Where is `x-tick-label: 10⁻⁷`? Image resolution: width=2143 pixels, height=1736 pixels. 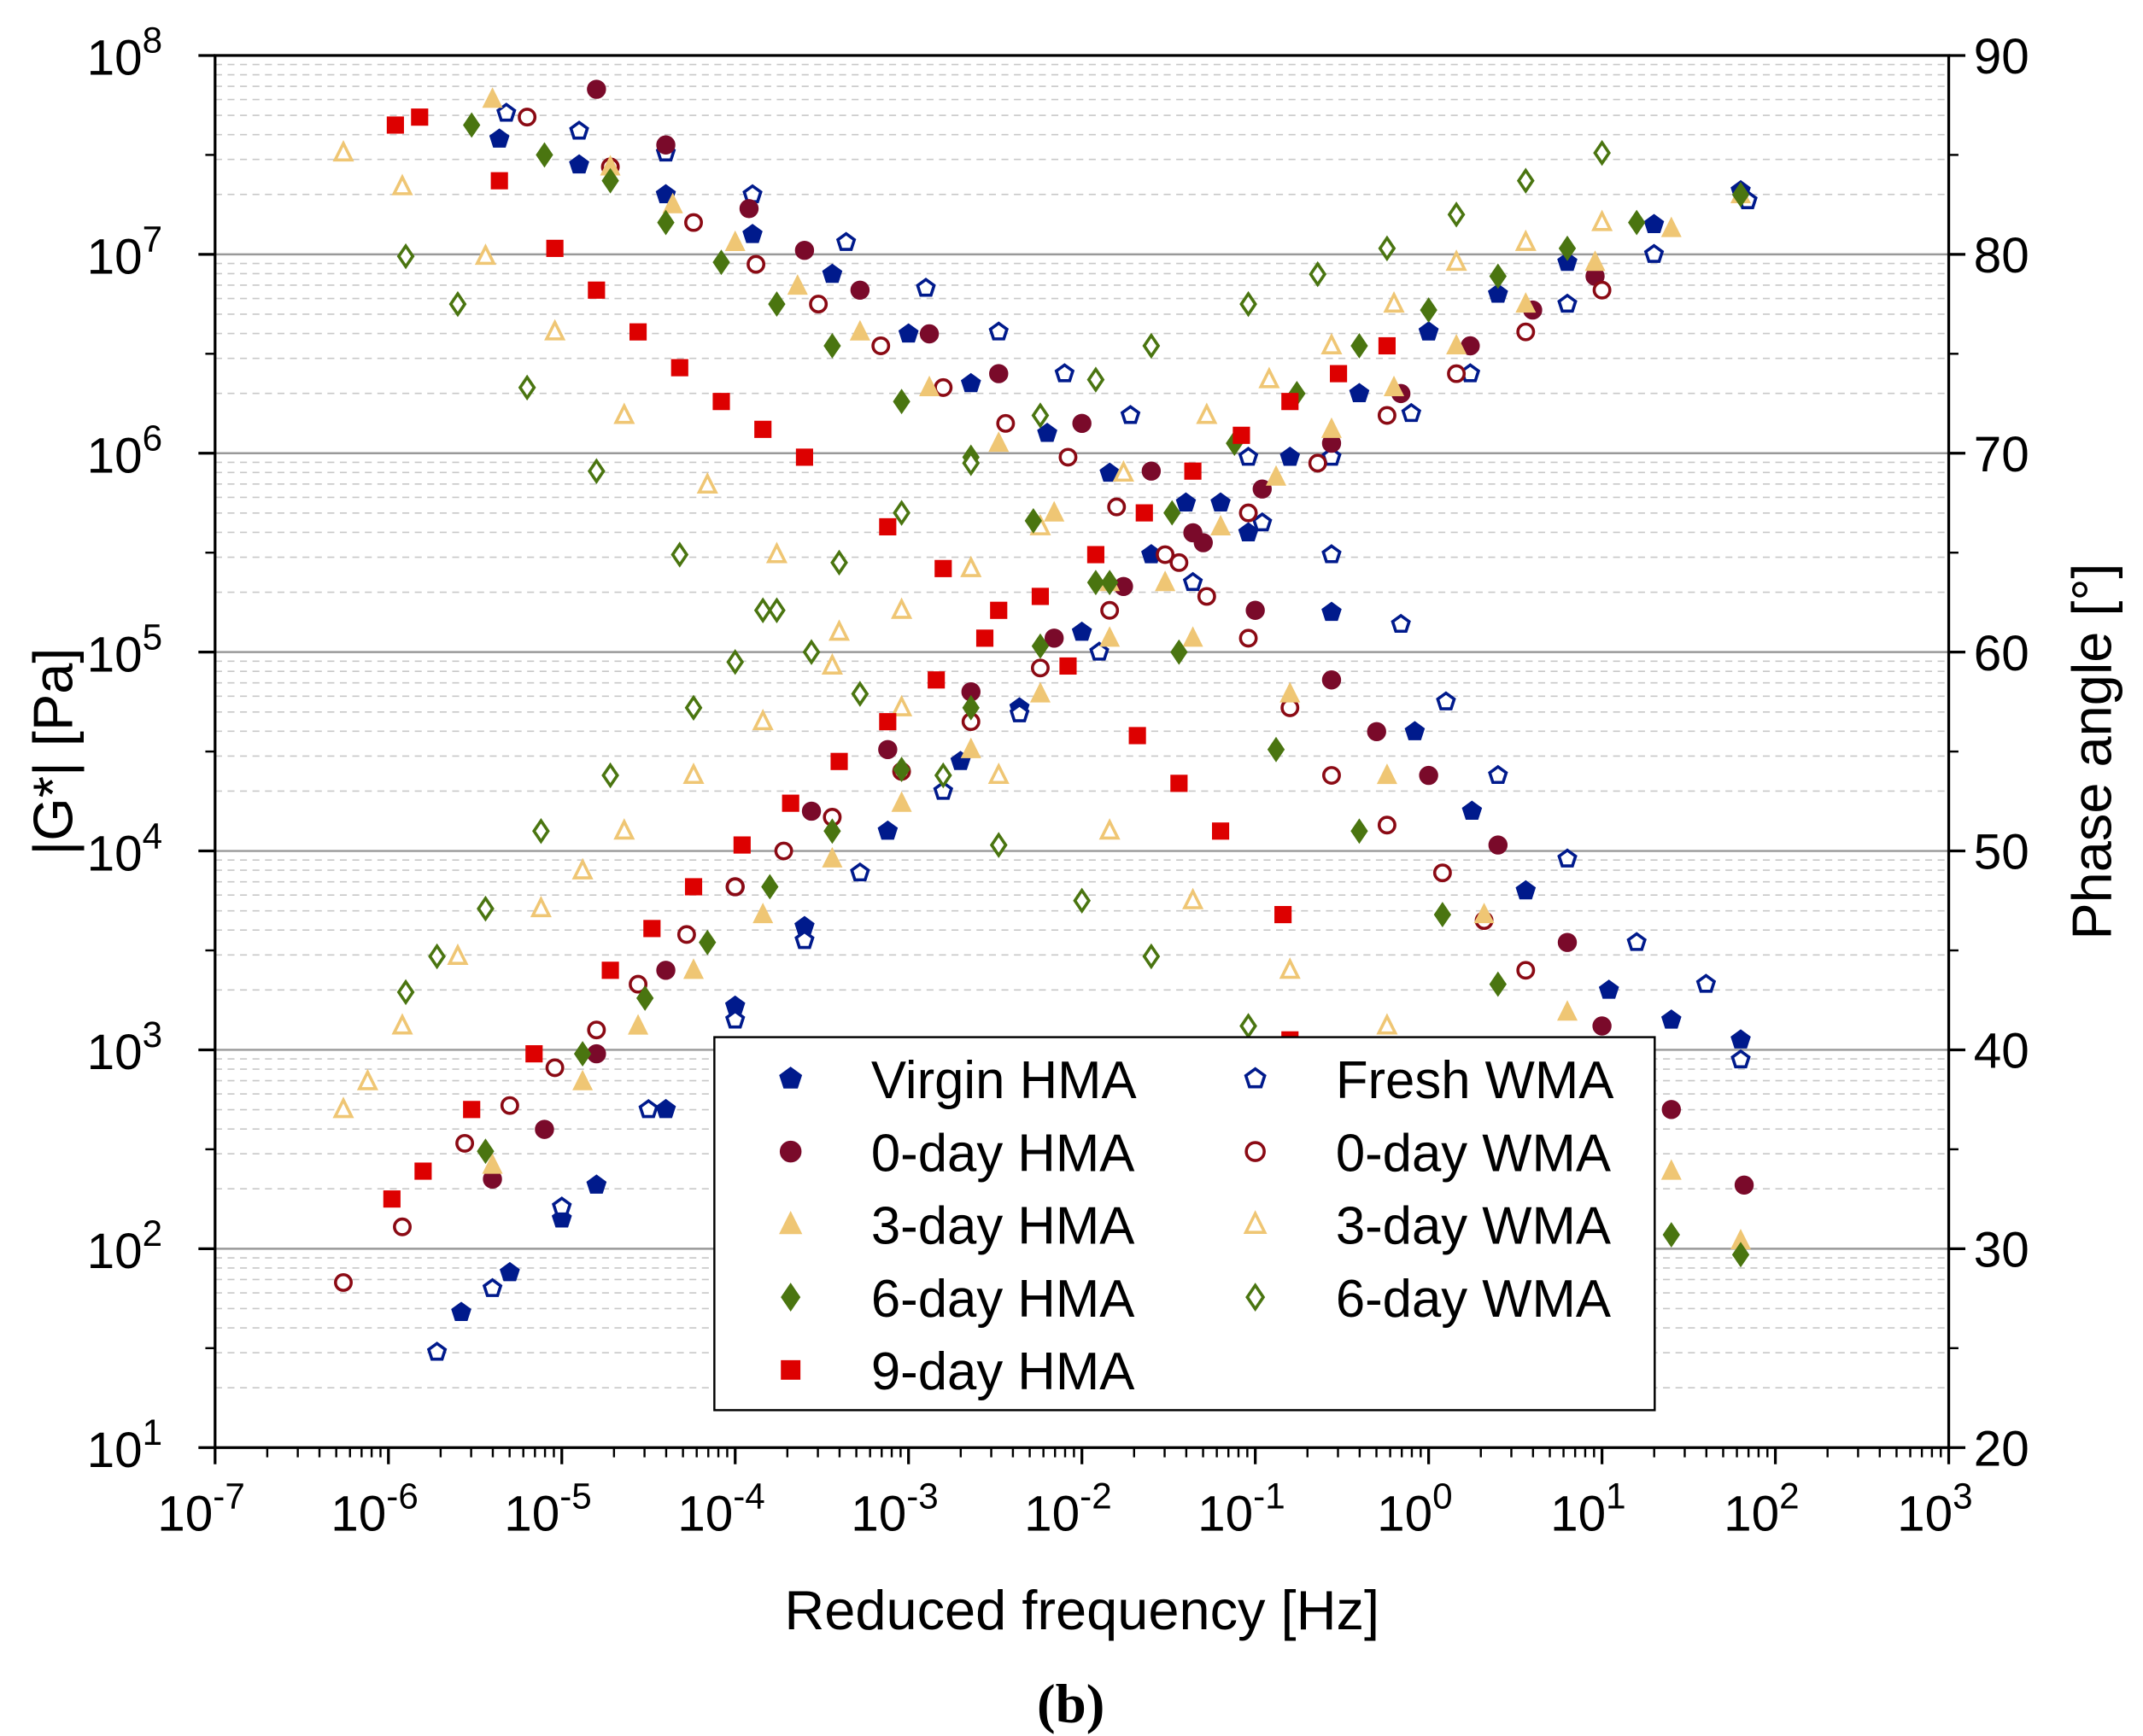
x-tick-label: 10⁻⁷ is located at coordinates (201, 1509).